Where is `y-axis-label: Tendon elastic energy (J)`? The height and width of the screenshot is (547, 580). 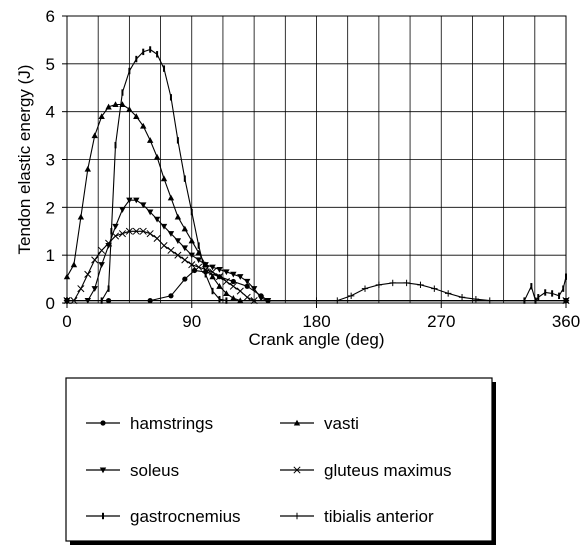 y-axis-label: Tendon elastic energy (J) is located at coordinates (24, 160).